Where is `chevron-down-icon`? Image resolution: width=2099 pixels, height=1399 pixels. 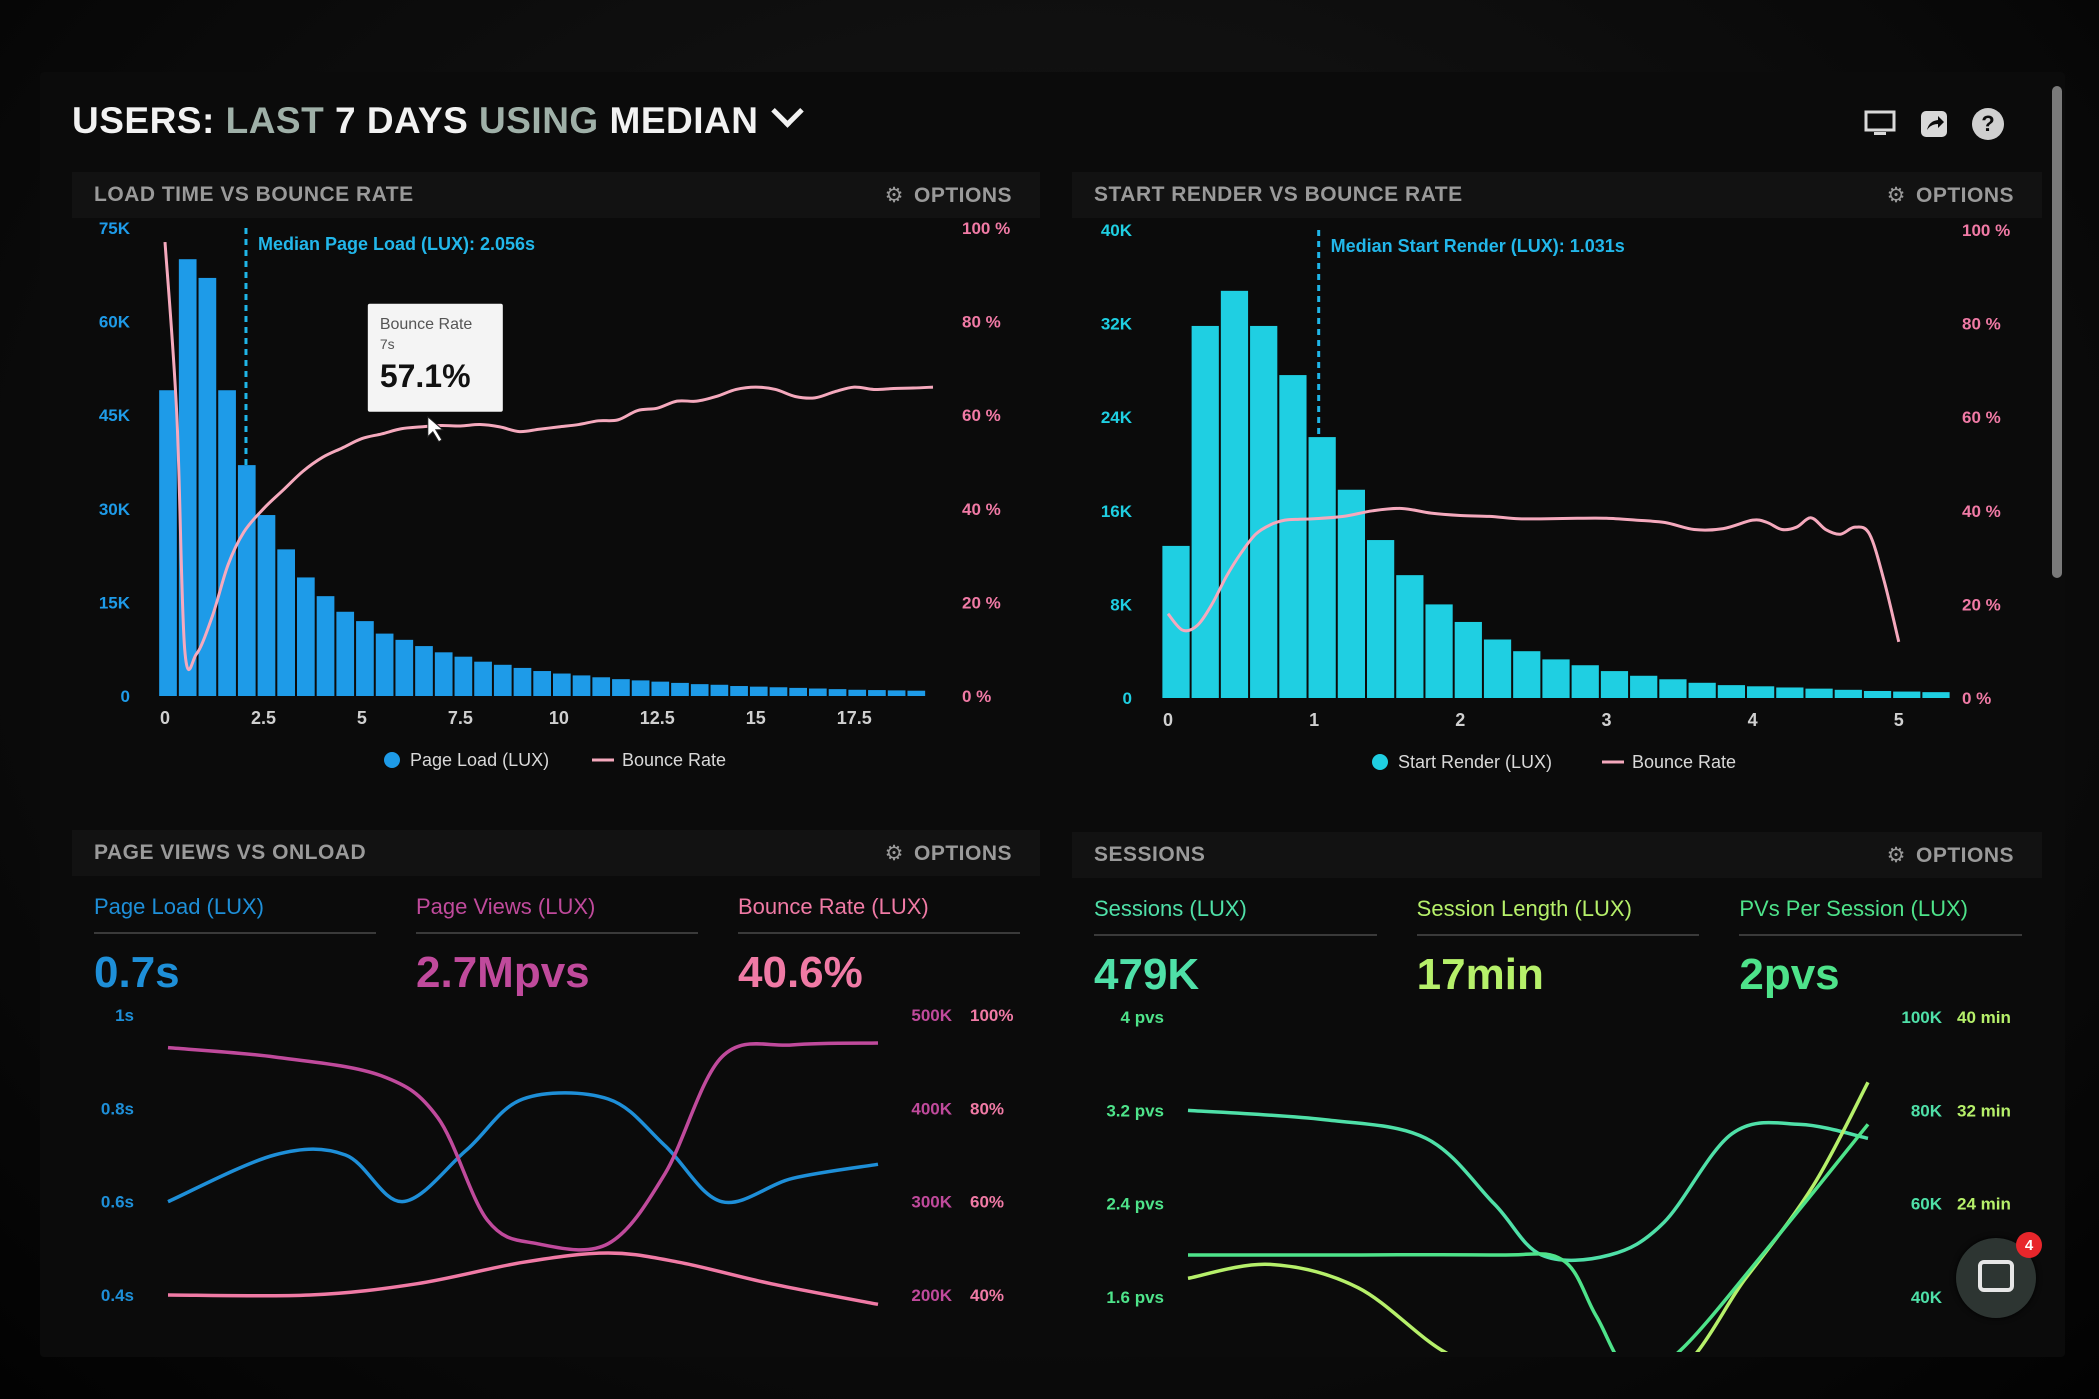
chevron-down-icon is located at coordinates (788, 111).